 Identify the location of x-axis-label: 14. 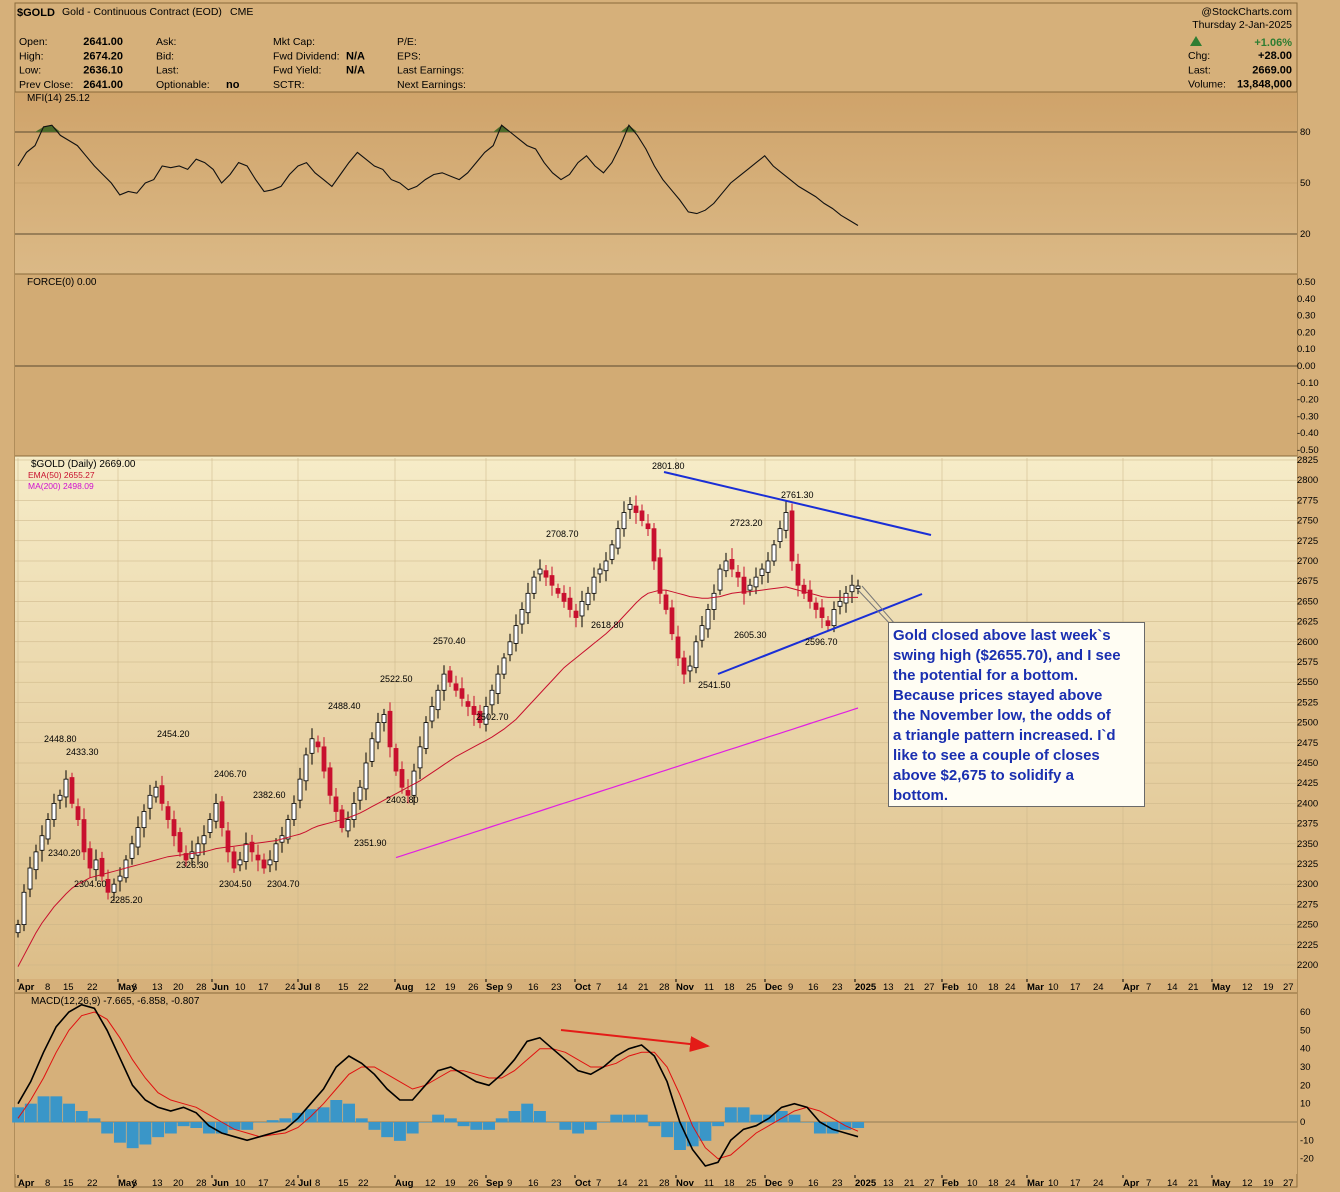
(1172, 987).